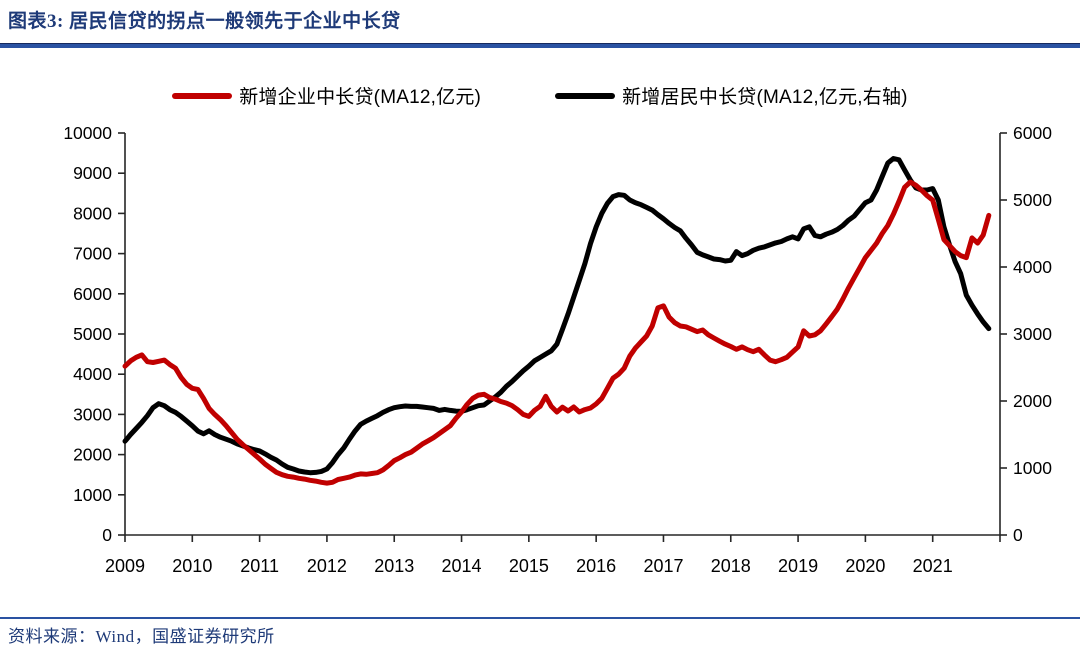  I want to click on household-line-swatch, so click(585, 95).